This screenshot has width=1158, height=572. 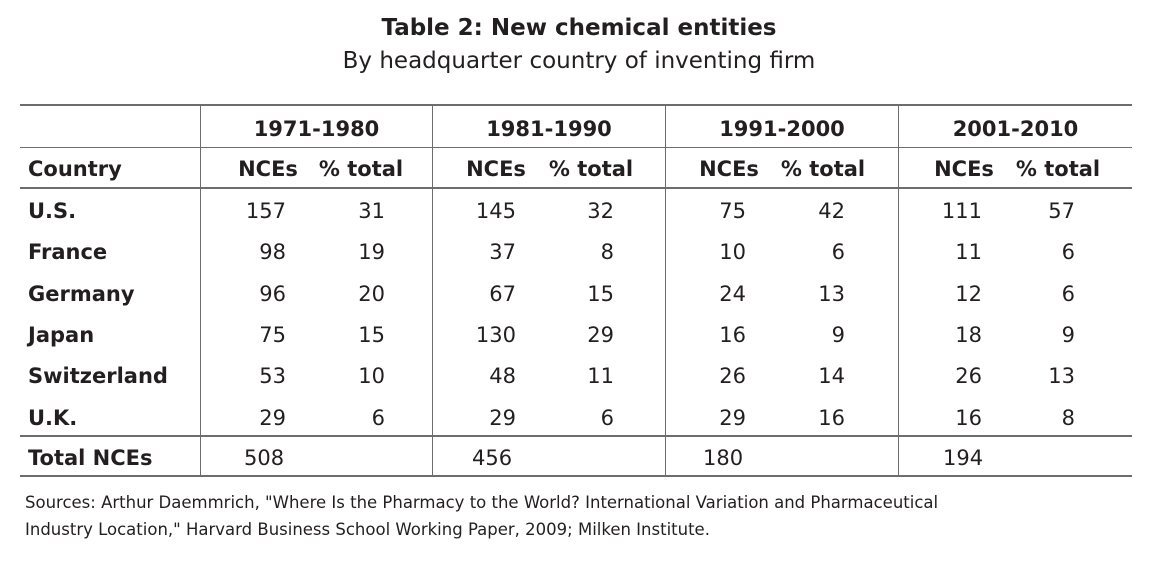 I want to click on table-subtitle: By headquarter country of inventing firm, so click(x=579, y=61).